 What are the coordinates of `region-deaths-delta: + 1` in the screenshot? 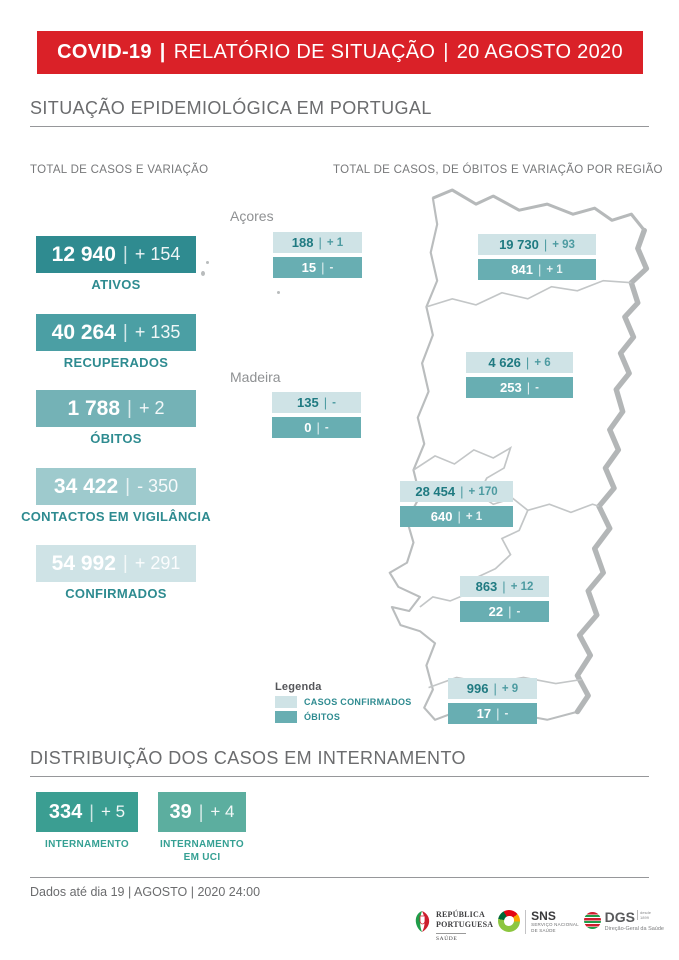 It's located at (554, 269).